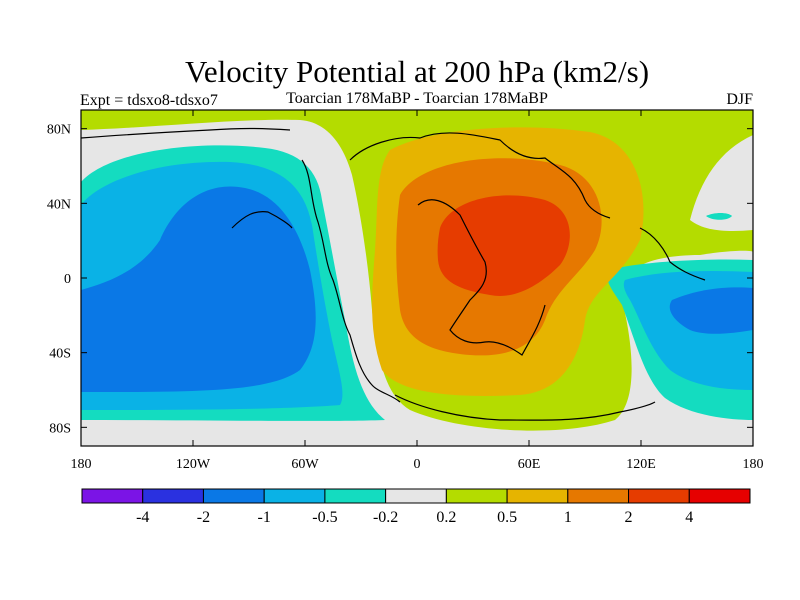  I want to click on left-subtitle: Expt = tdsxo8-tdsxo7, so click(149, 100).